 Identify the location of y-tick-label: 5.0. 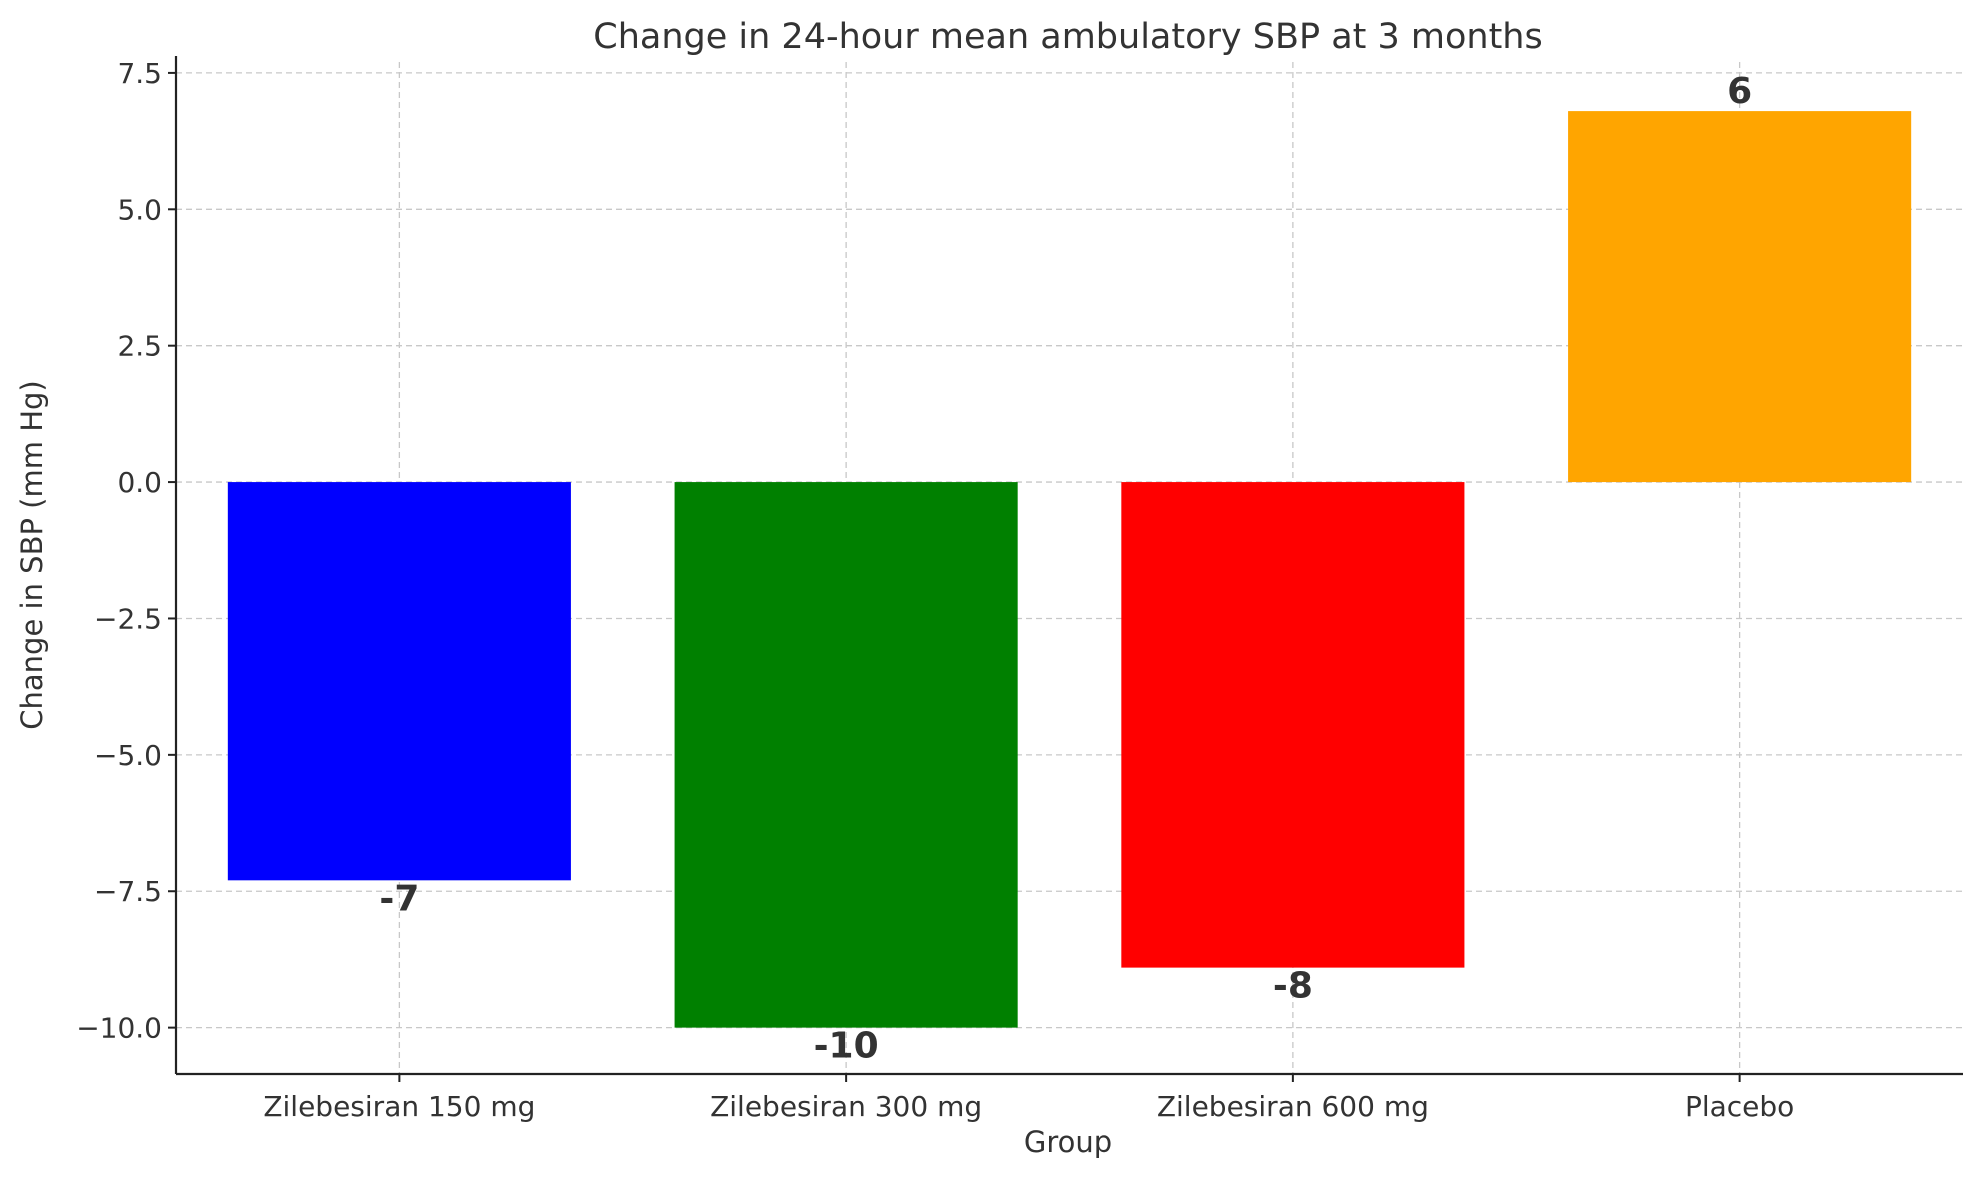
(139, 209).